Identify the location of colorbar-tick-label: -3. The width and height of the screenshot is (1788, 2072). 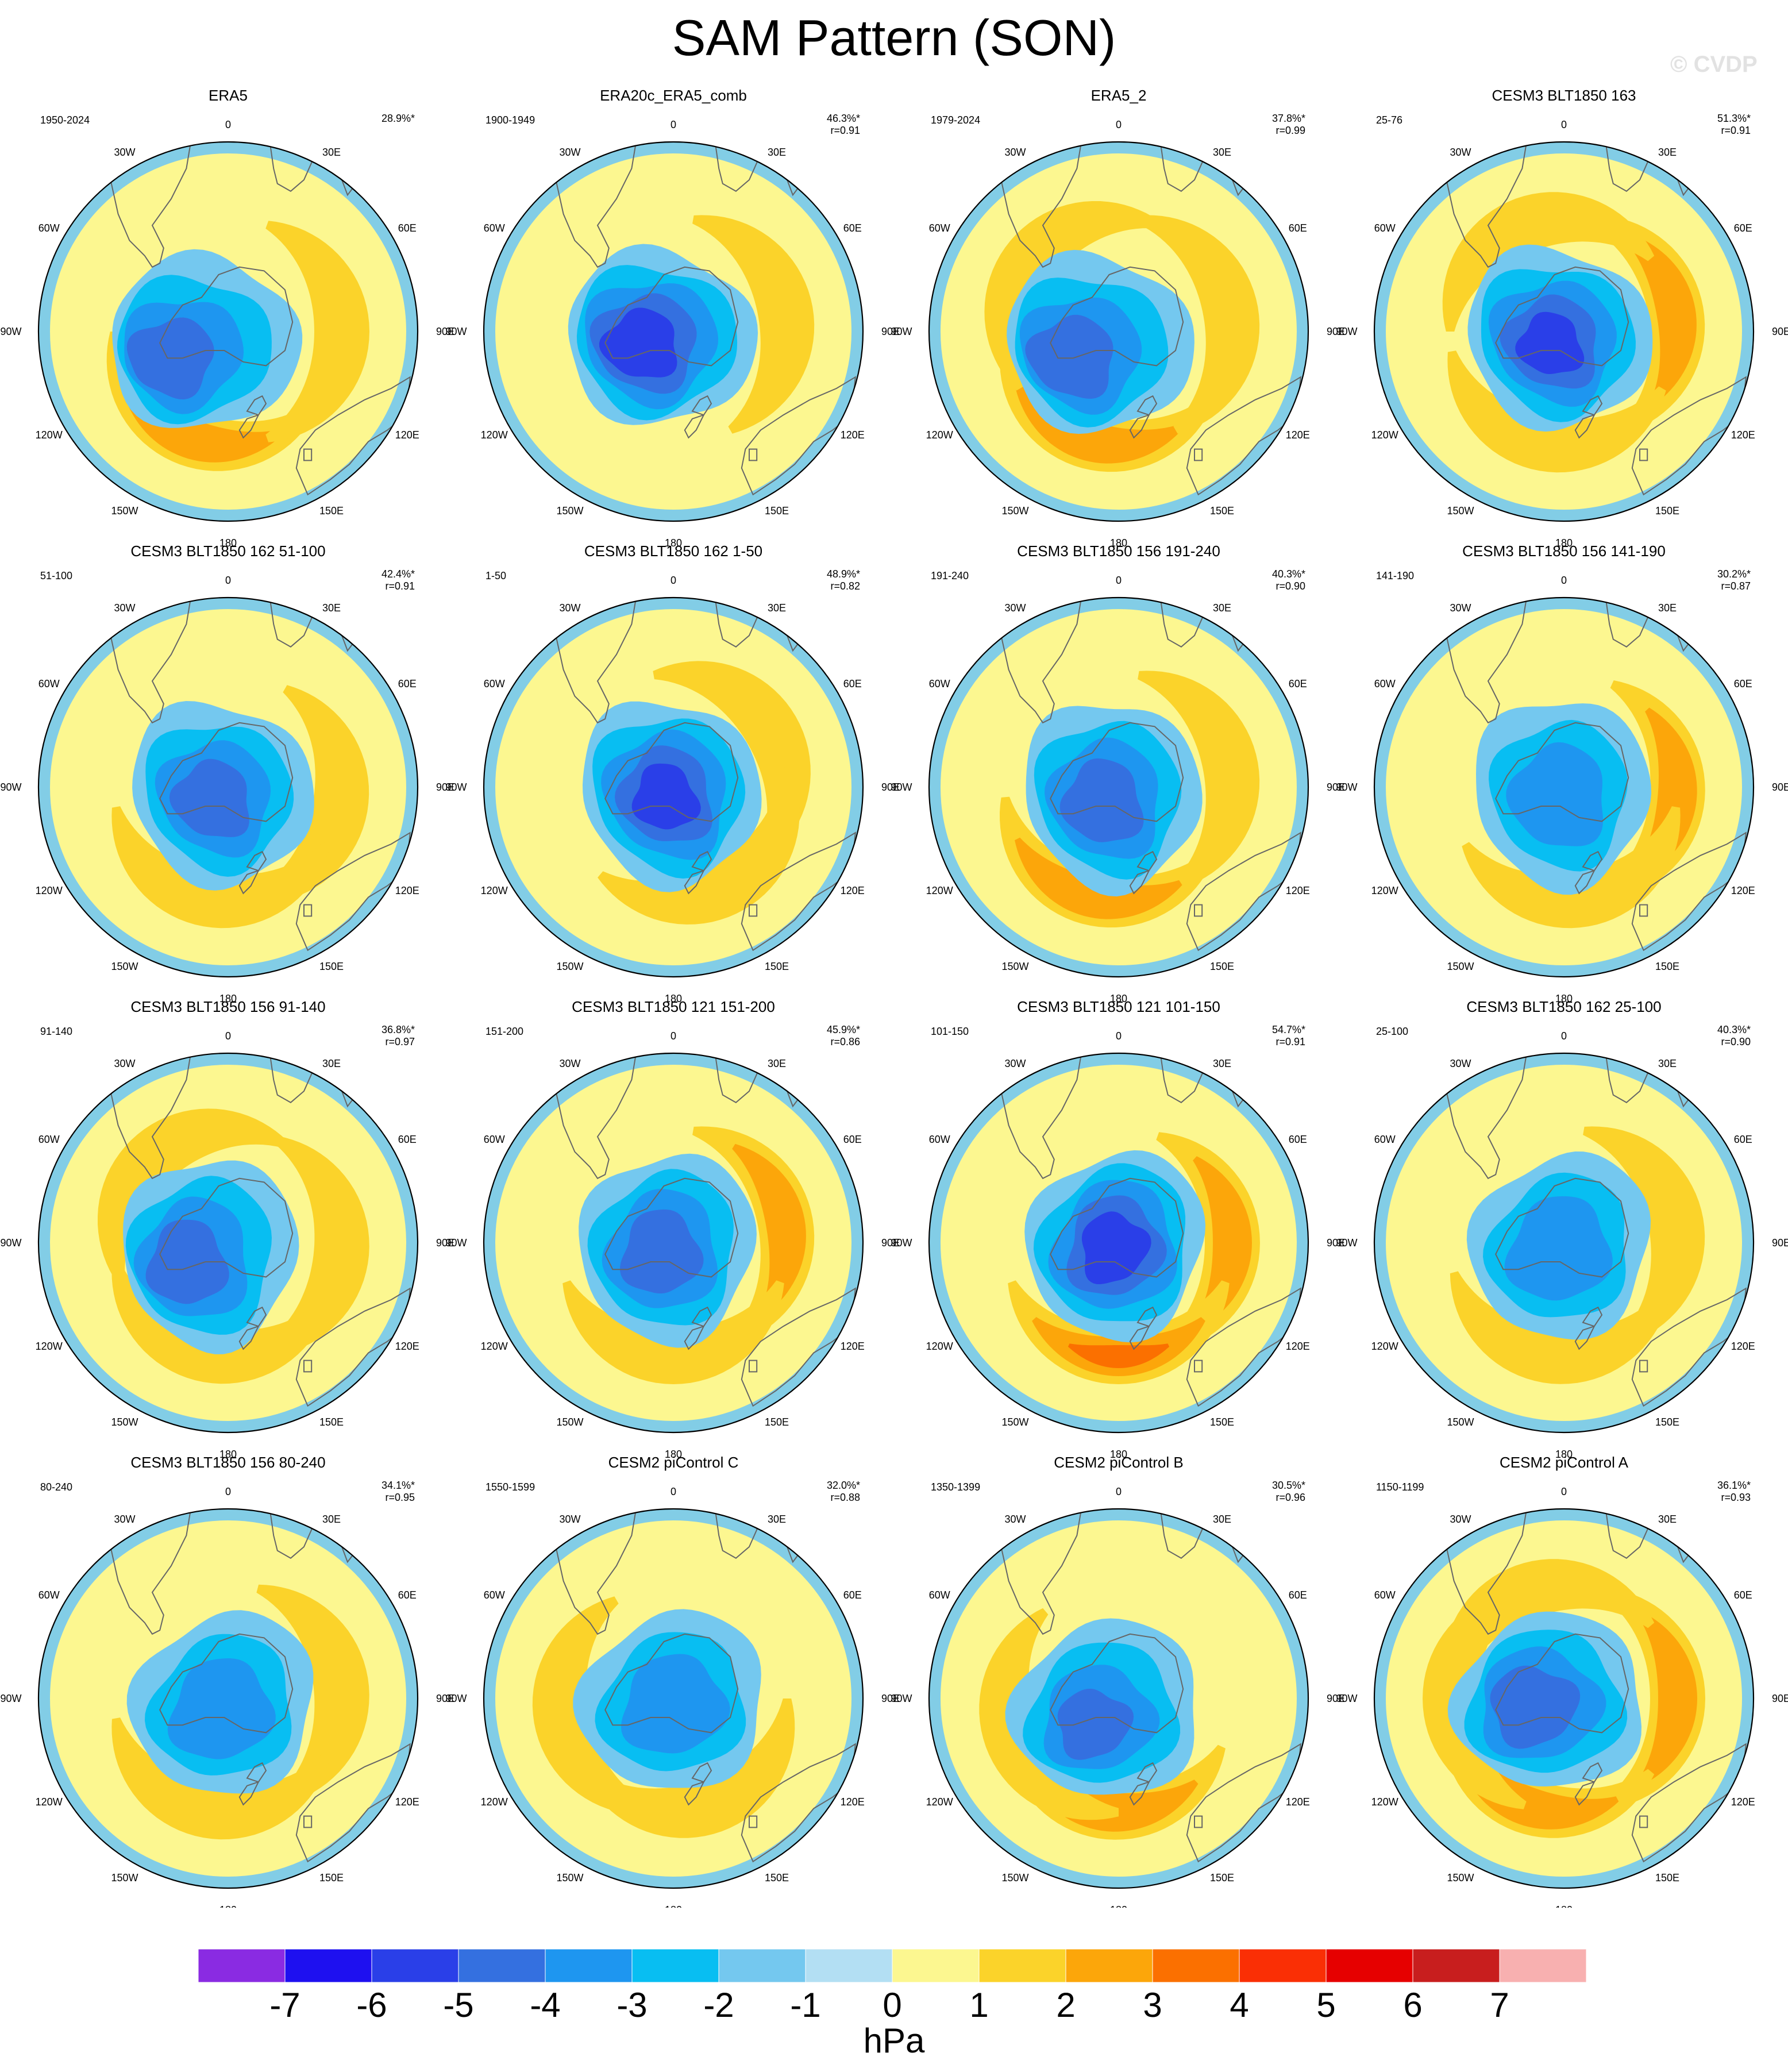
(631, 2005).